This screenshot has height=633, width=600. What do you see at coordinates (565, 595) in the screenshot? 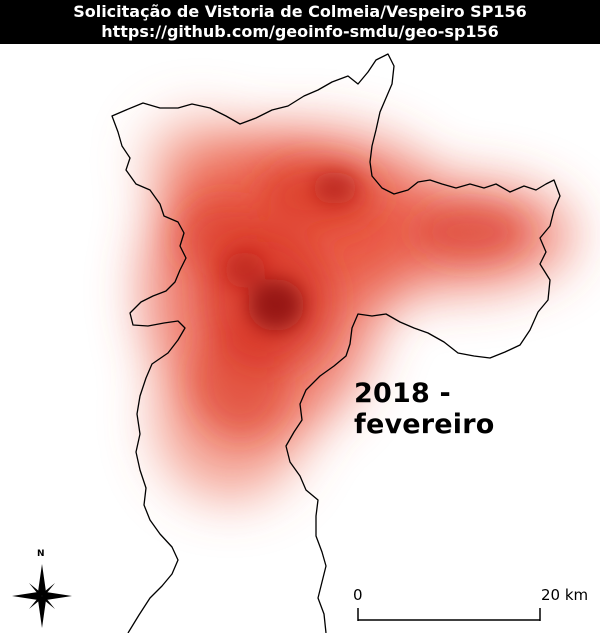
I see `scale-end-label: 20 km` at bounding box center [565, 595].